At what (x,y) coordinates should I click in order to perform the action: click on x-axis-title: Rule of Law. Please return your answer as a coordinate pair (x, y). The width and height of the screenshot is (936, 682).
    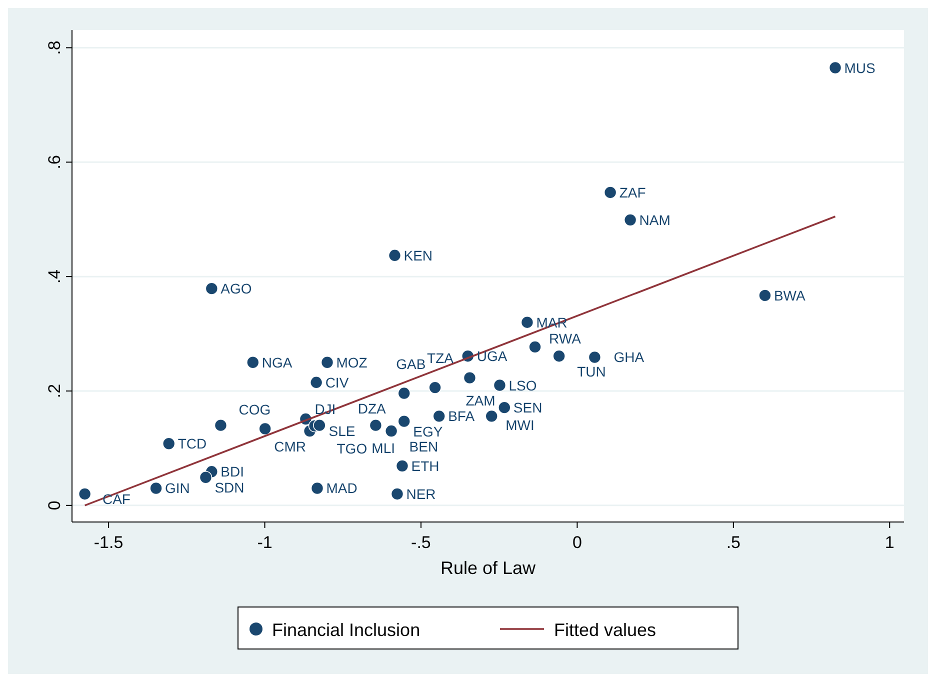
    Looking at the image, I should click on (488, 568).